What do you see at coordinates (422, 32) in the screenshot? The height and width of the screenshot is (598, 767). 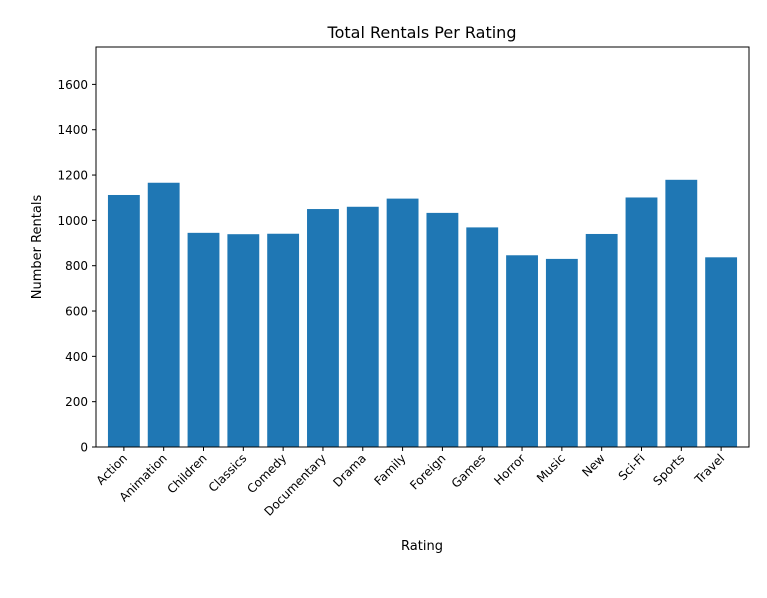 I see `chart-title: Total Rentals Per Rating` at bounding box center [422, 32].